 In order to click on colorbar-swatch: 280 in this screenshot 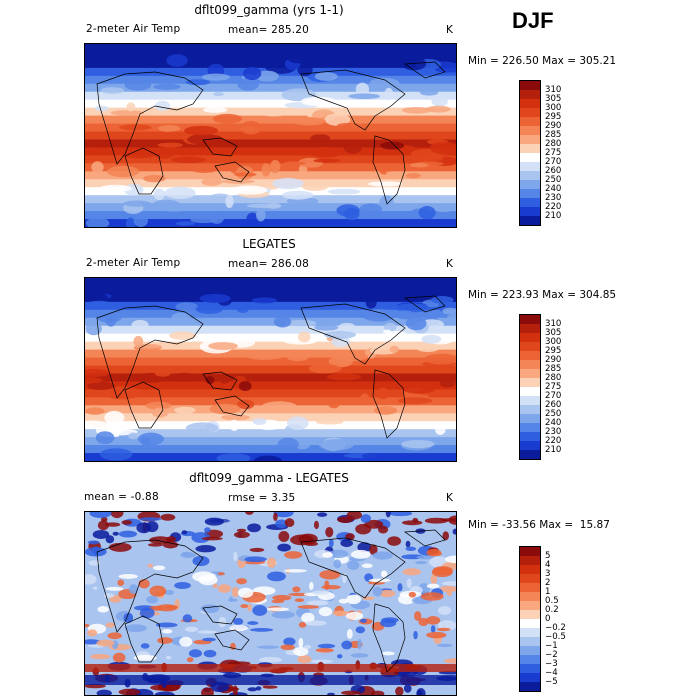, I will do `click(540, 146)`.